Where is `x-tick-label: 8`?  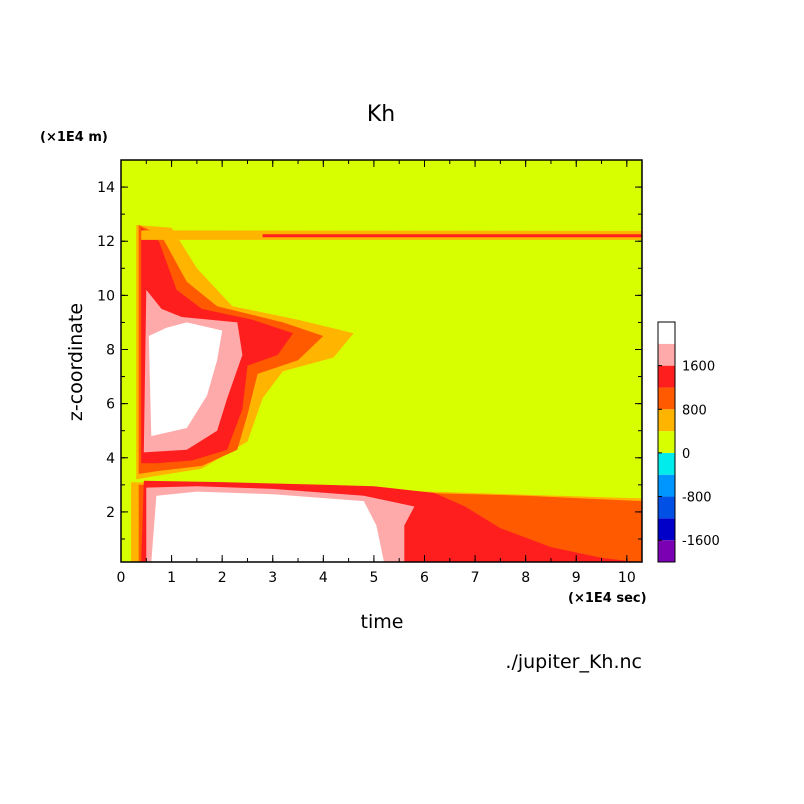 x-tick-label: 8 is located at coordinates (525, 578).